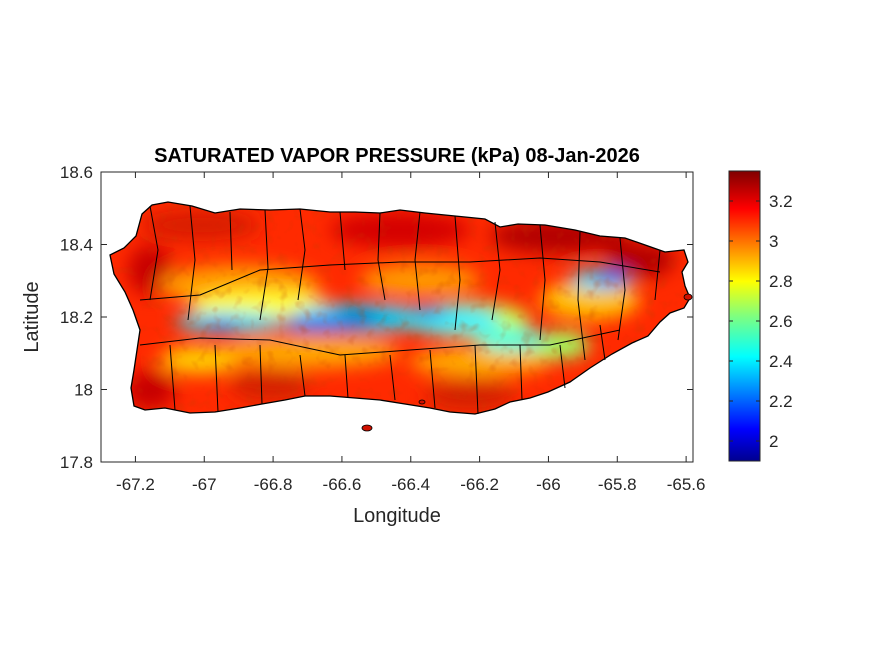 This screenshot has height=656, width=875. What do you see at coordinates (686, 484) in the screenshot?
I see `x-tick-label: -65.6` at bounding box center [686, 484].